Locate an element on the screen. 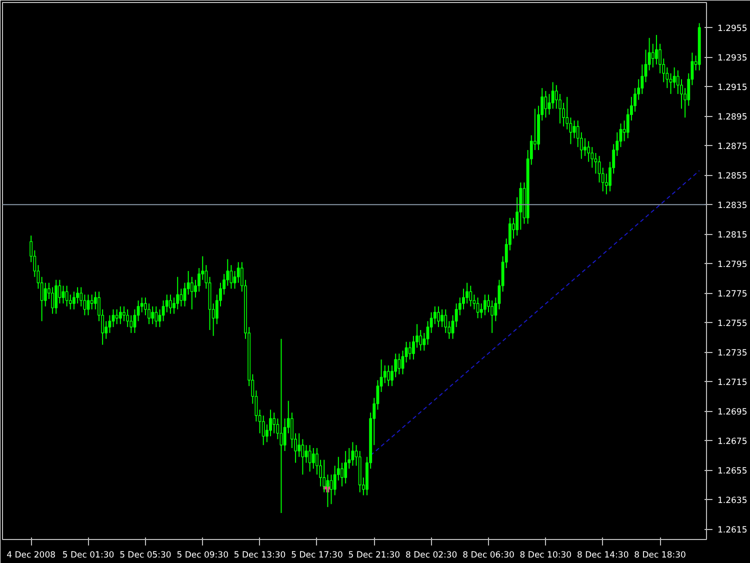 This screenshot has width=750, height=563. y-tick-label: 1.2815 is located at coordinates (733, 235).